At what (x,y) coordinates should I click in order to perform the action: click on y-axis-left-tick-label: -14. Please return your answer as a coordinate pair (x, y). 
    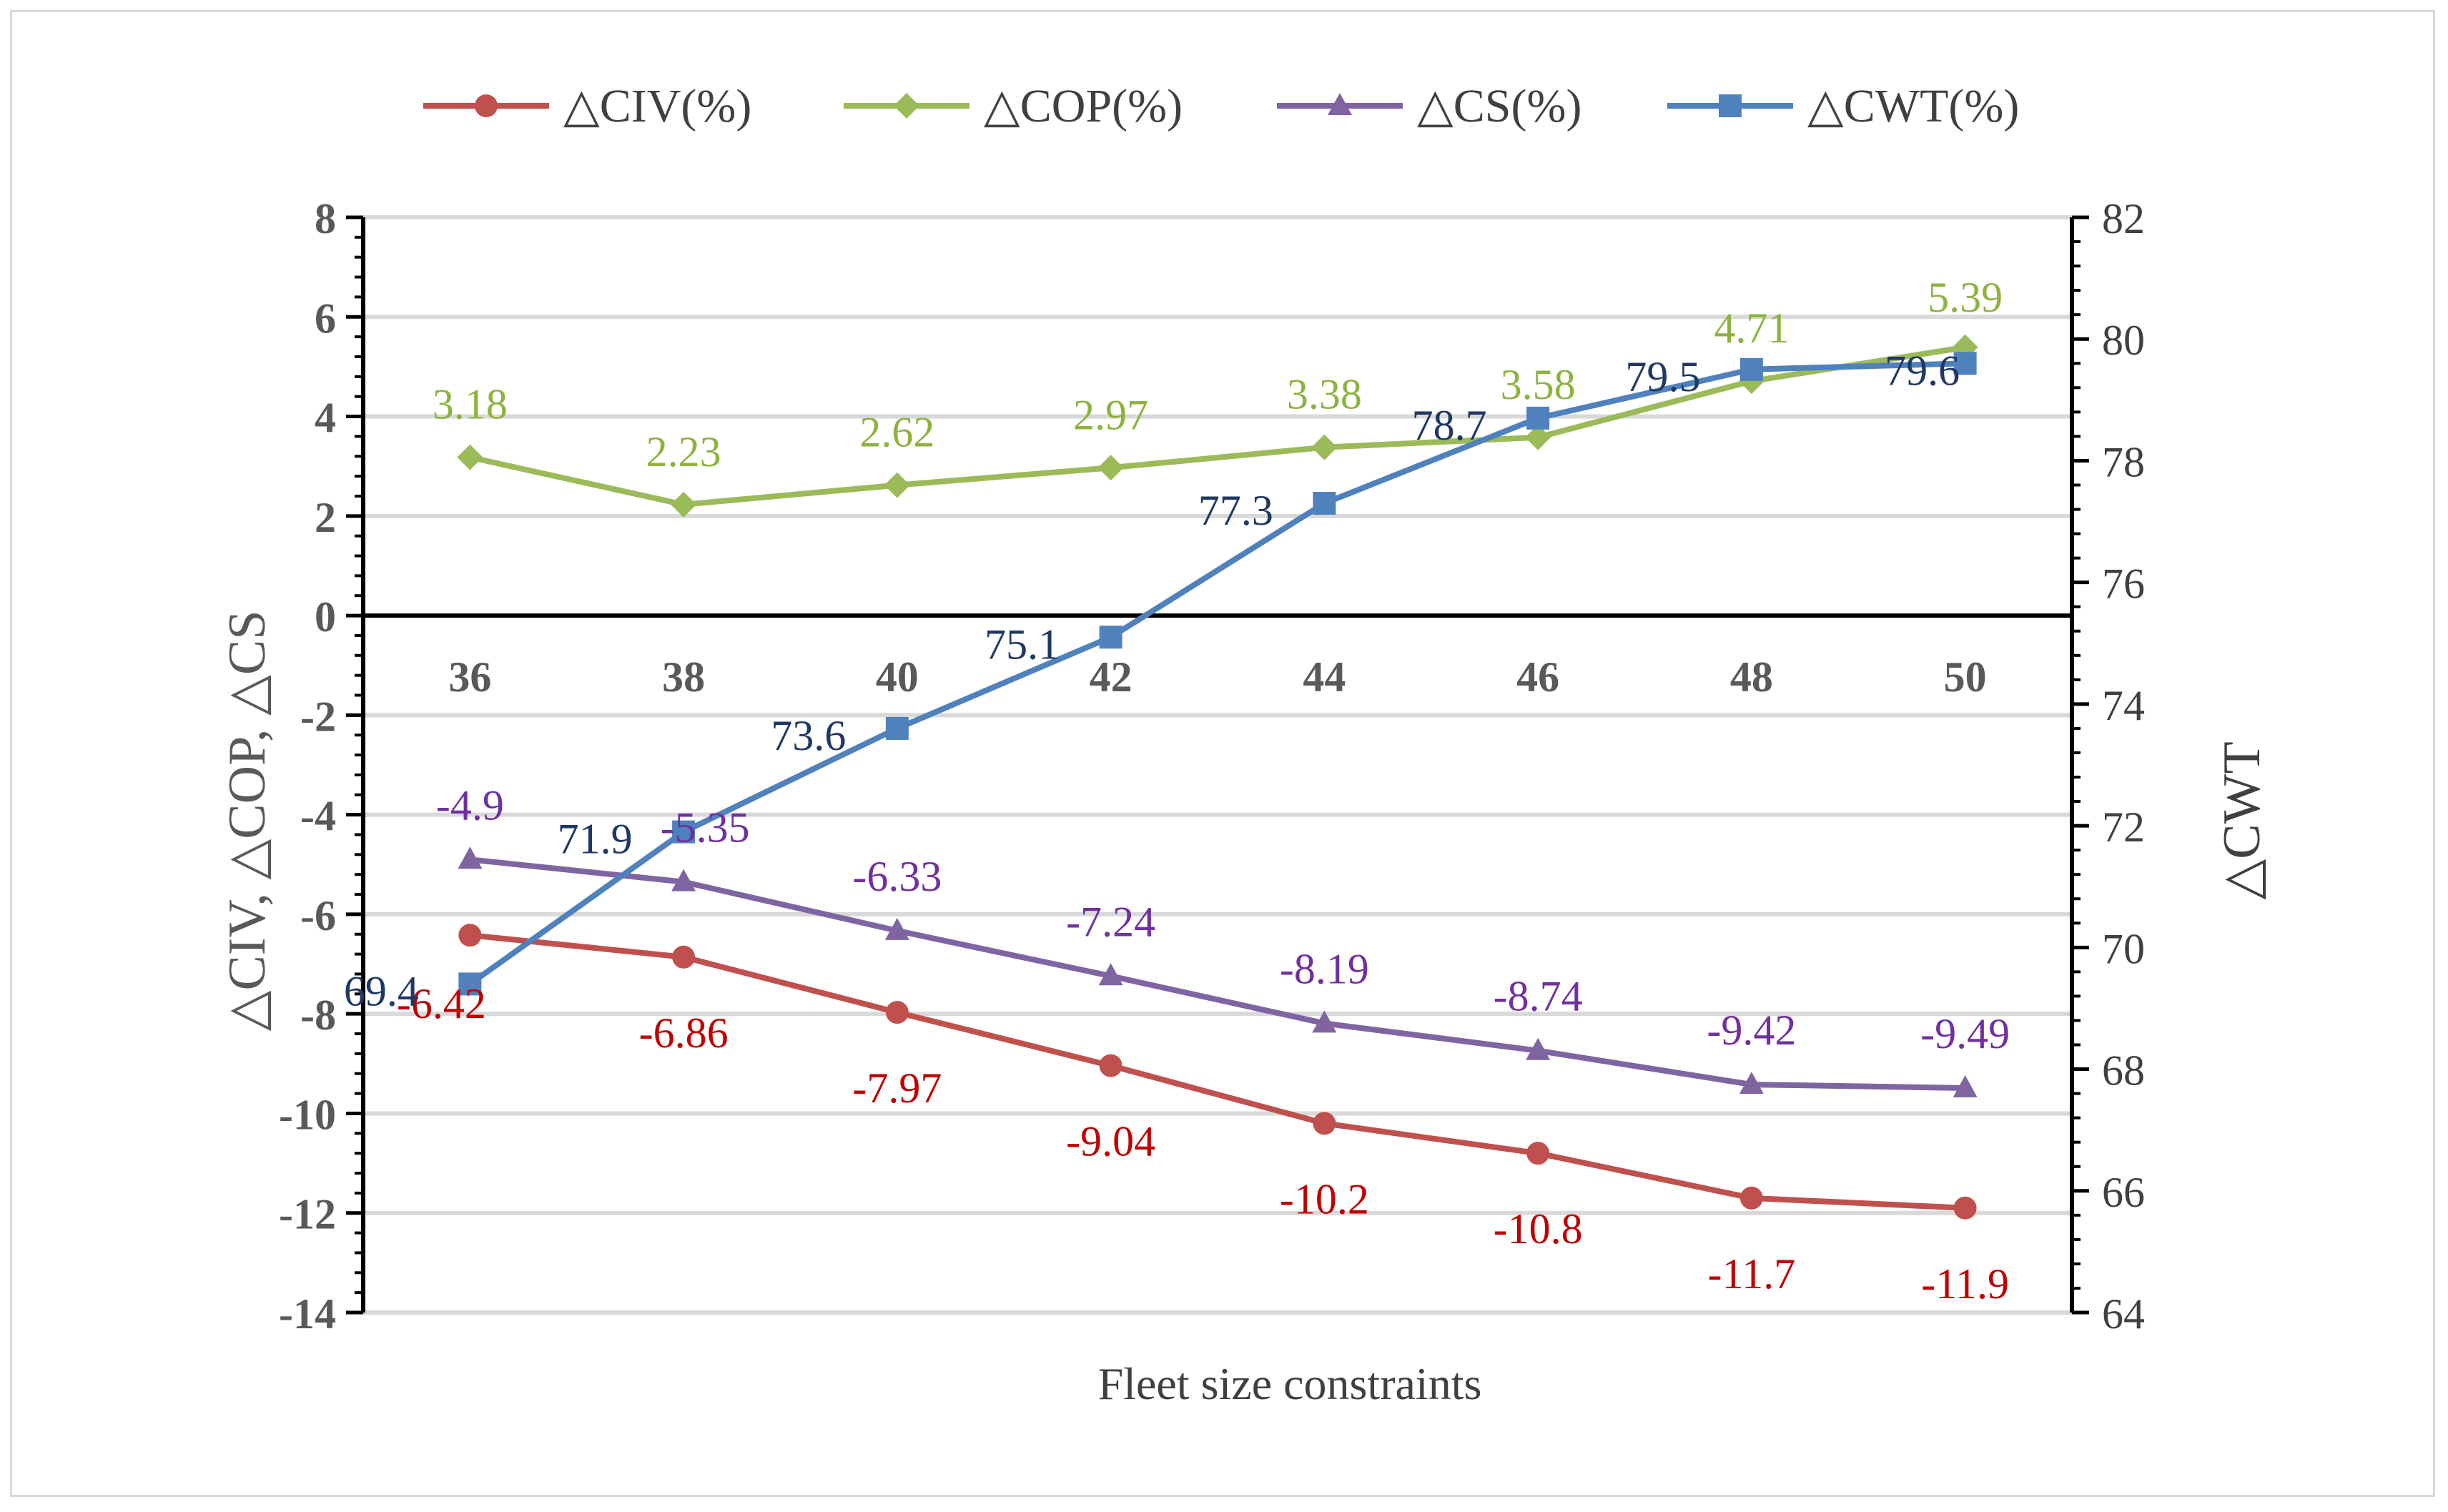
    Looking at the image, I should click on (307, 1314).